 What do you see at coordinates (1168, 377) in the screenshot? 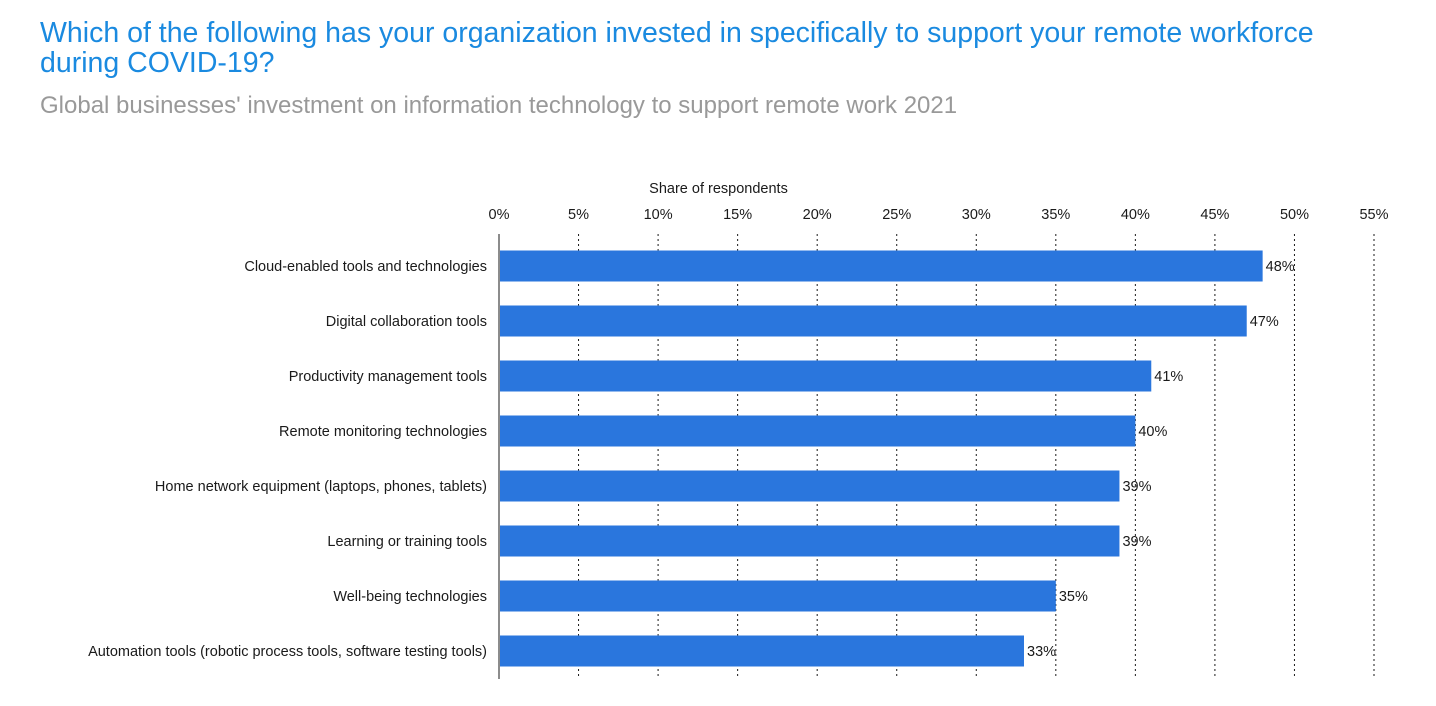
I see `data-label: 41%` at bounding box center [1168, 377].